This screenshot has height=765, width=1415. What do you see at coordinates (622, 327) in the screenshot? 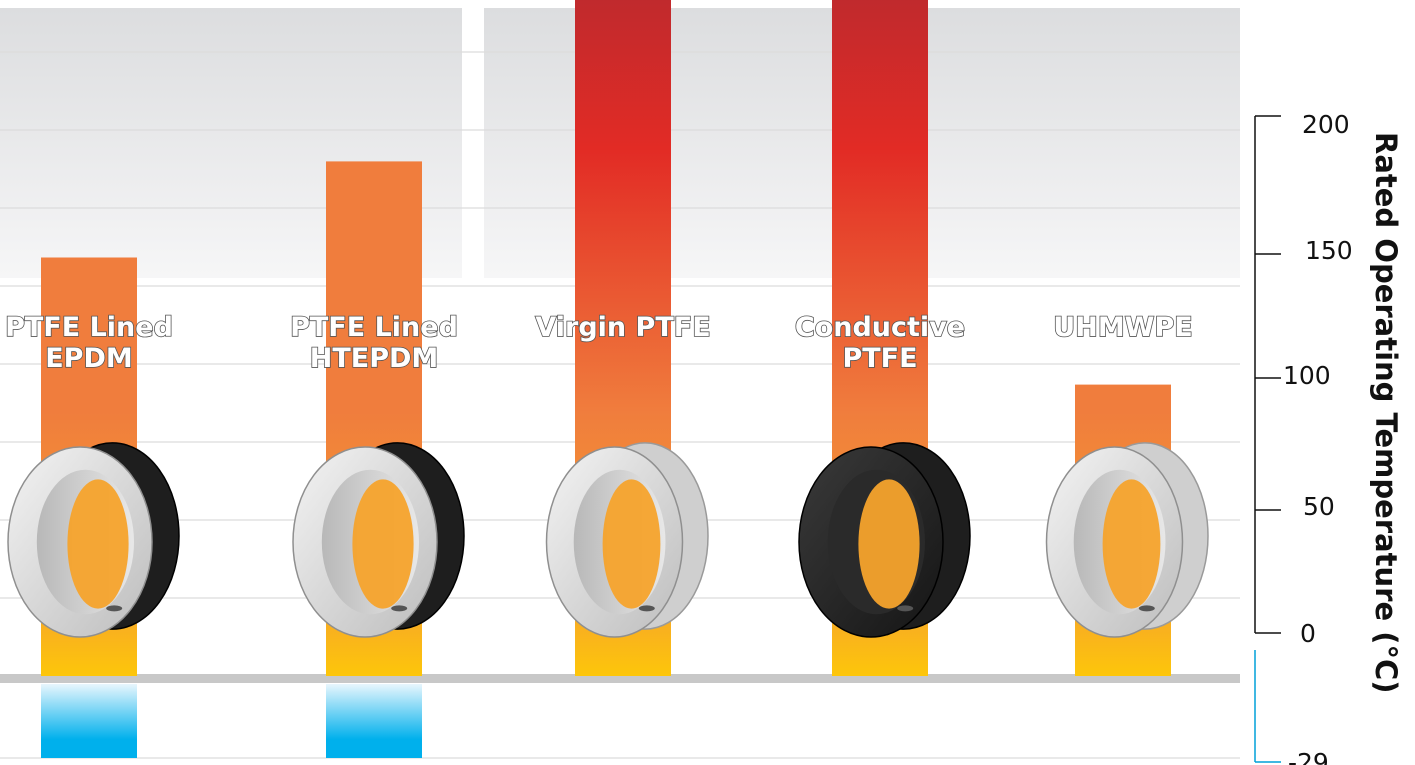
I see `category-label: Virgin PTFE` at bounding box center [622, 327].